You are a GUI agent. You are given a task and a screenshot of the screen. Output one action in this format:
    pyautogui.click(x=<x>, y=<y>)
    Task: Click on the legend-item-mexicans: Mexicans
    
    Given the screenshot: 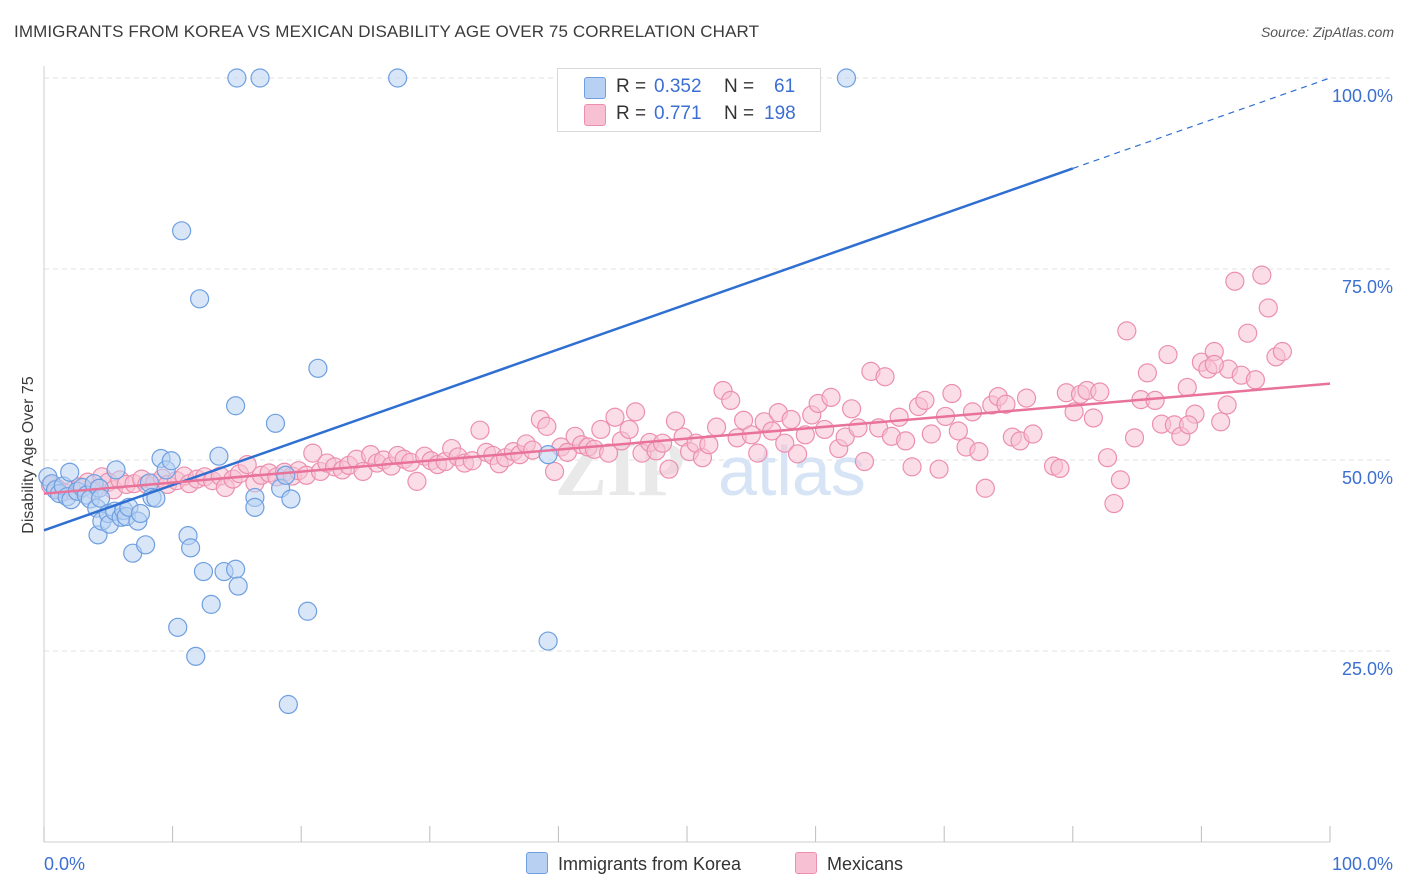 What is the action you would take?
    pyautogui.click(x=849, y=863)
    